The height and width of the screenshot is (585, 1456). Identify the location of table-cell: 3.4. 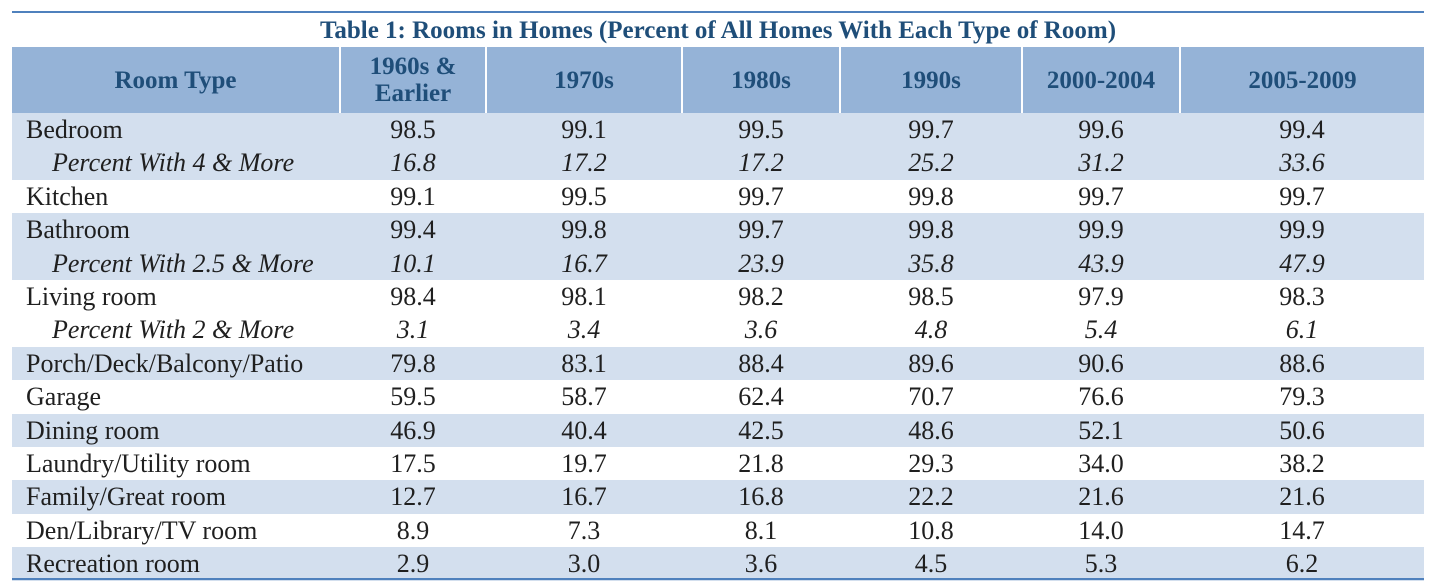
(584, 330).